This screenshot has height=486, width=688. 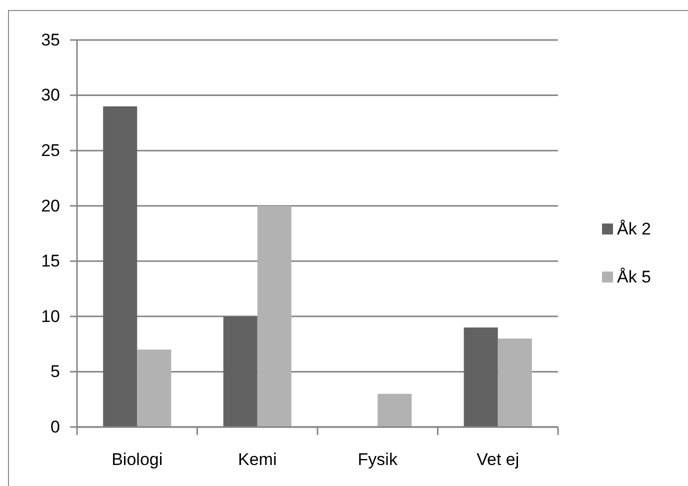 What do you see at coordinates (137, 459) in the screenshot?
I see `x-tick-label: Biologi` at bounding box center [137, 459].